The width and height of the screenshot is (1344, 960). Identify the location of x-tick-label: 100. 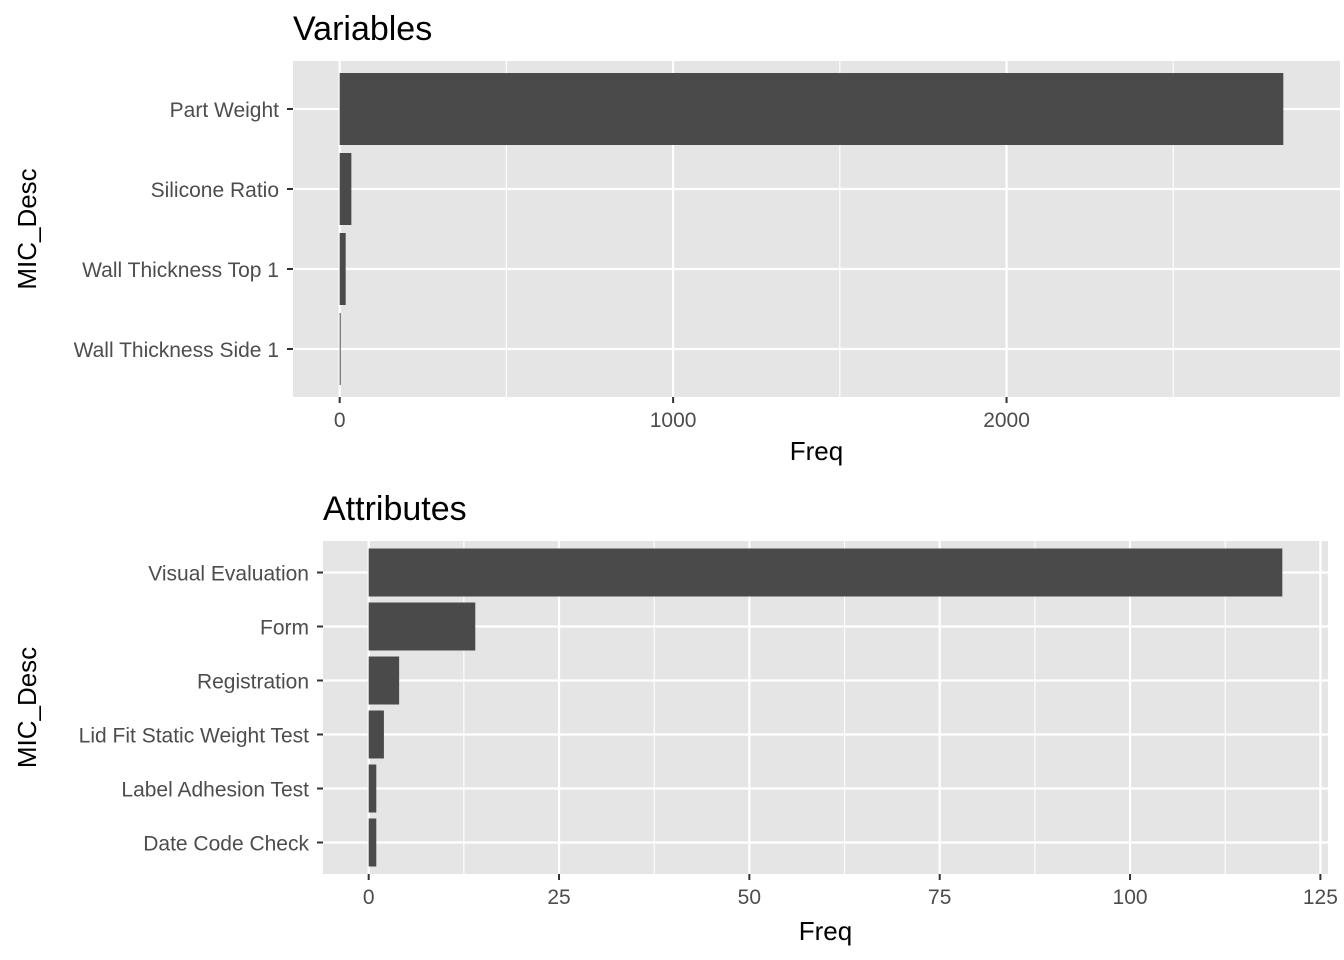
(1130, 897).